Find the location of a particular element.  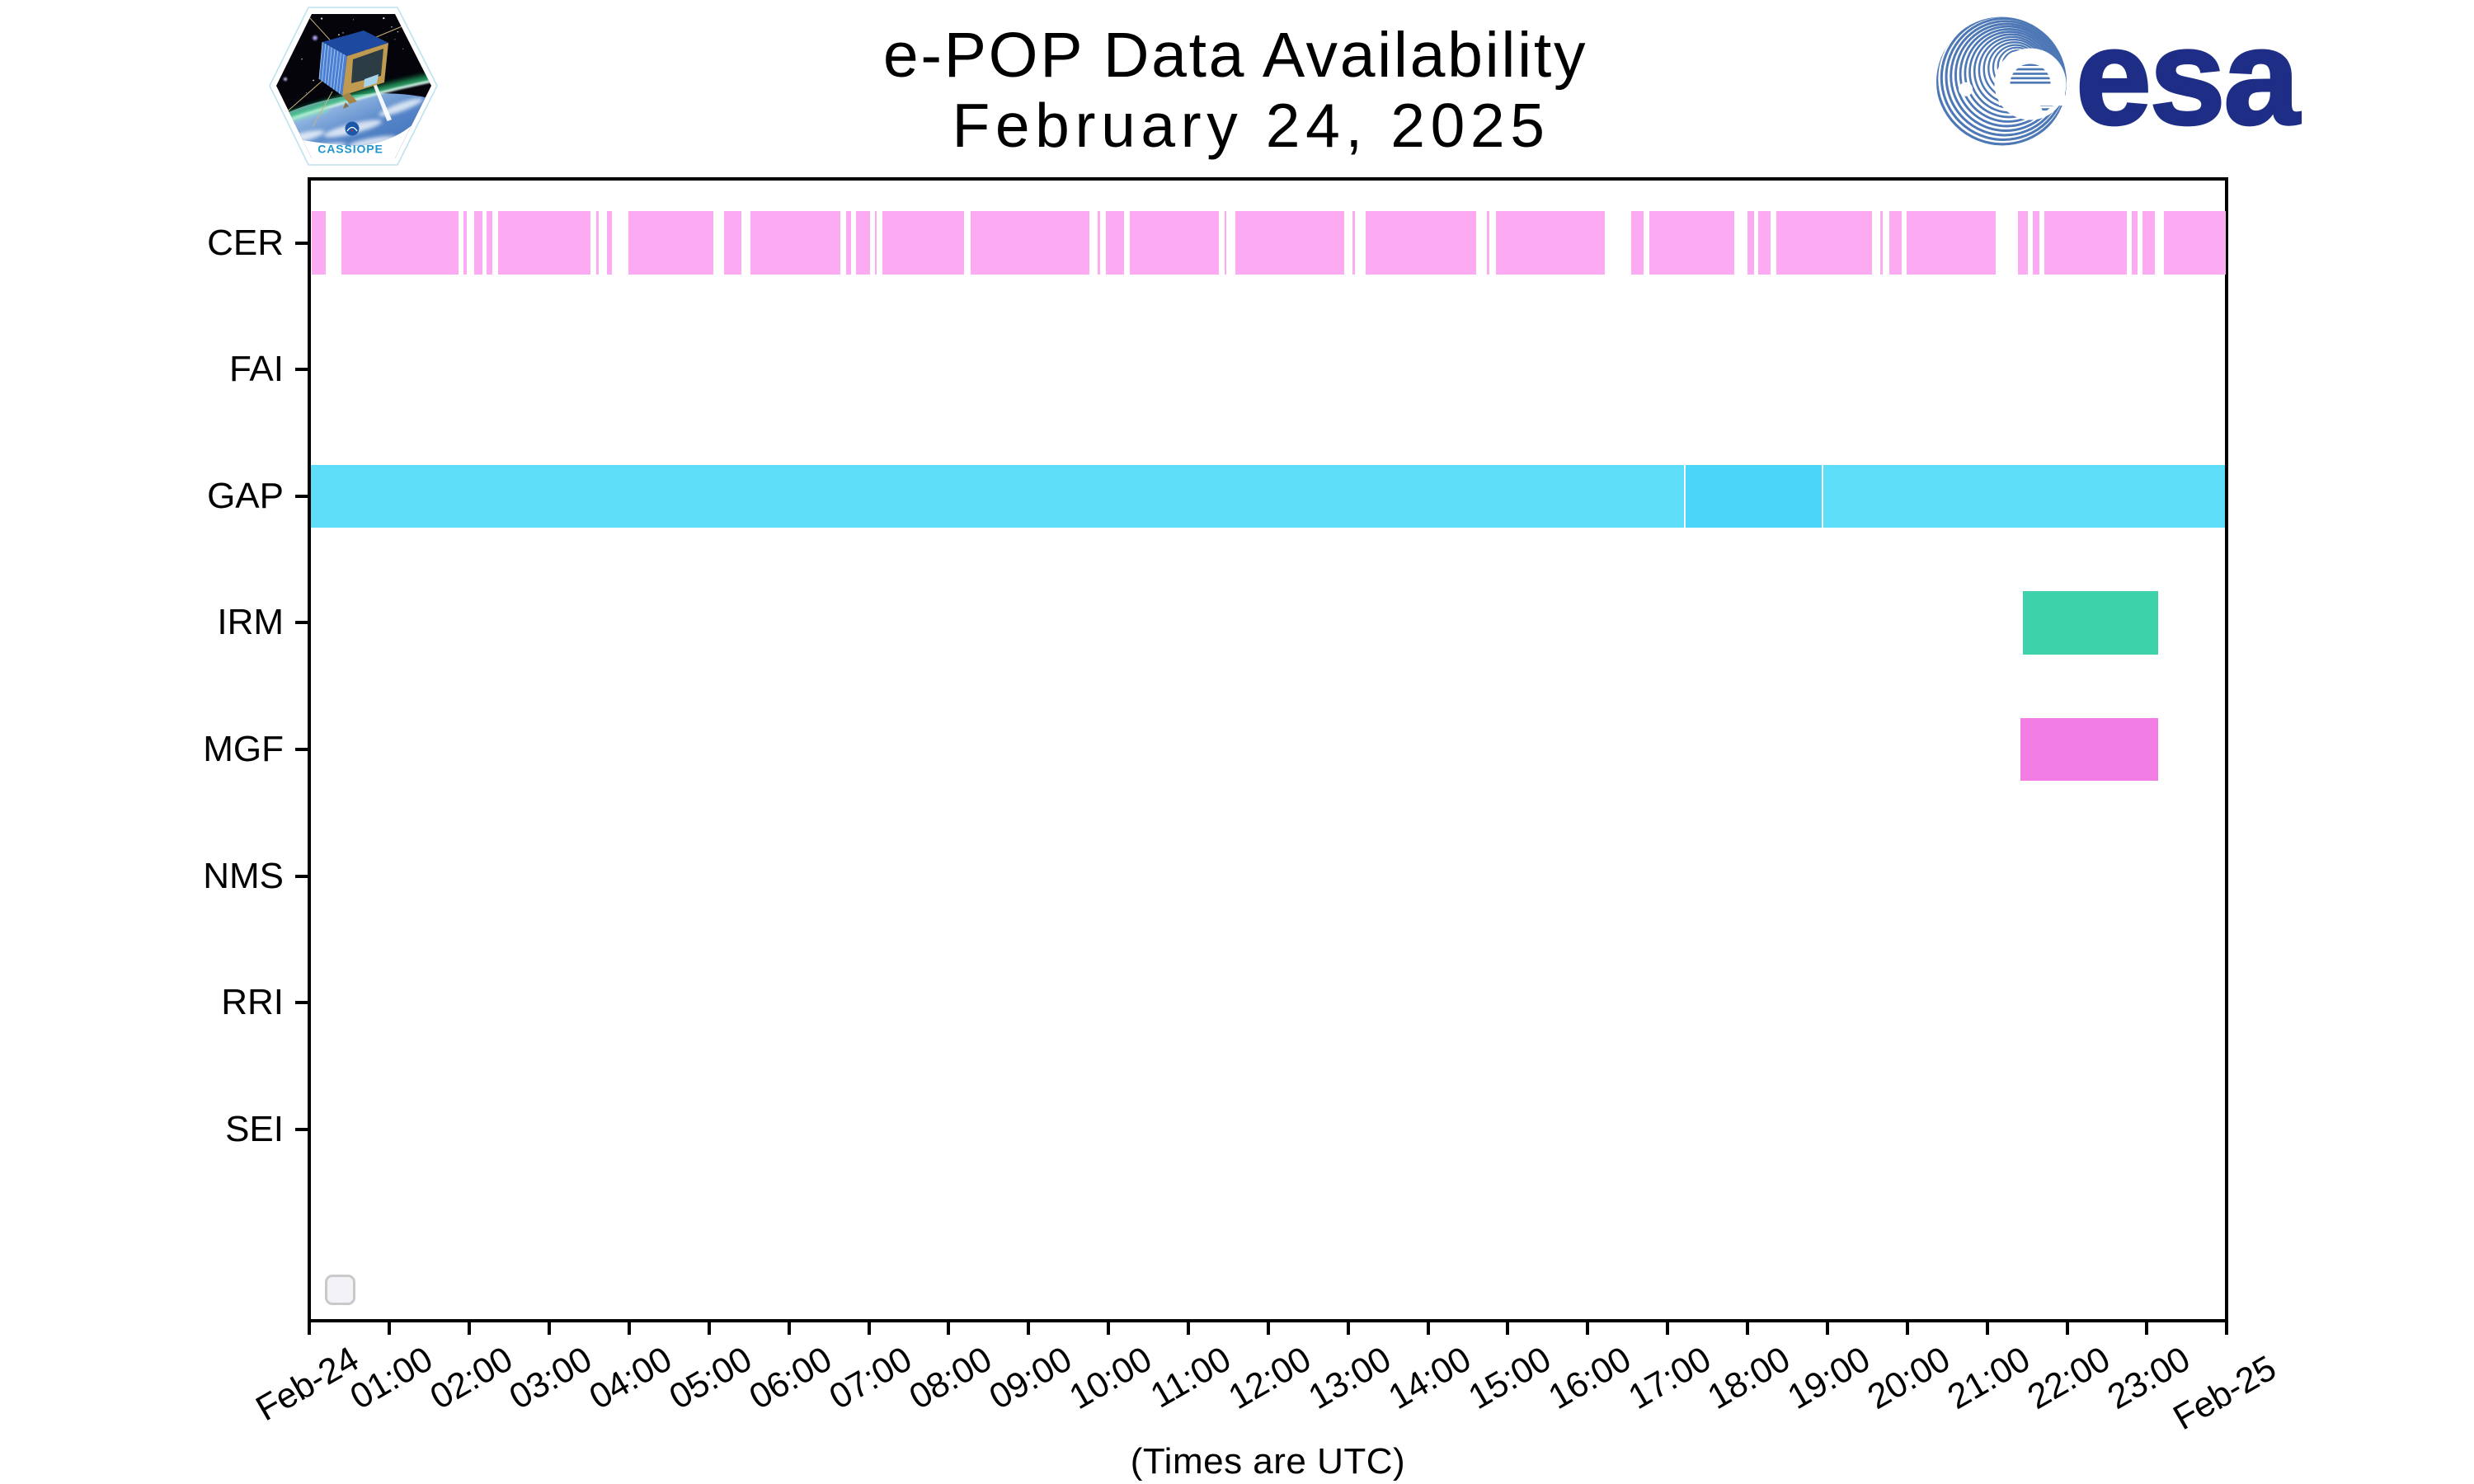

svg-text: CASSIOPE is located at coordinates (350, 149).